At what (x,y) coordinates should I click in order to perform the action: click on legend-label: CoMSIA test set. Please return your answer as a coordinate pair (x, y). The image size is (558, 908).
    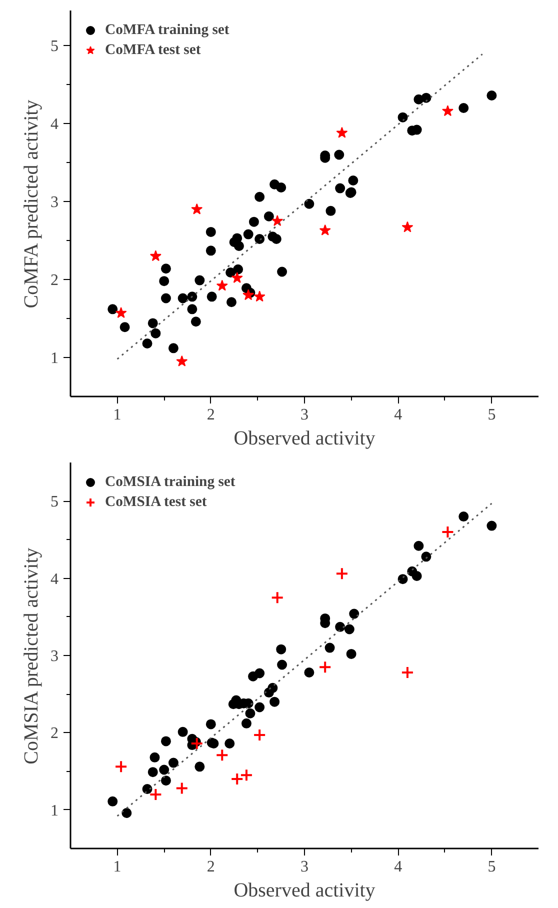
    Looking at the image, I should click on (156, 502).